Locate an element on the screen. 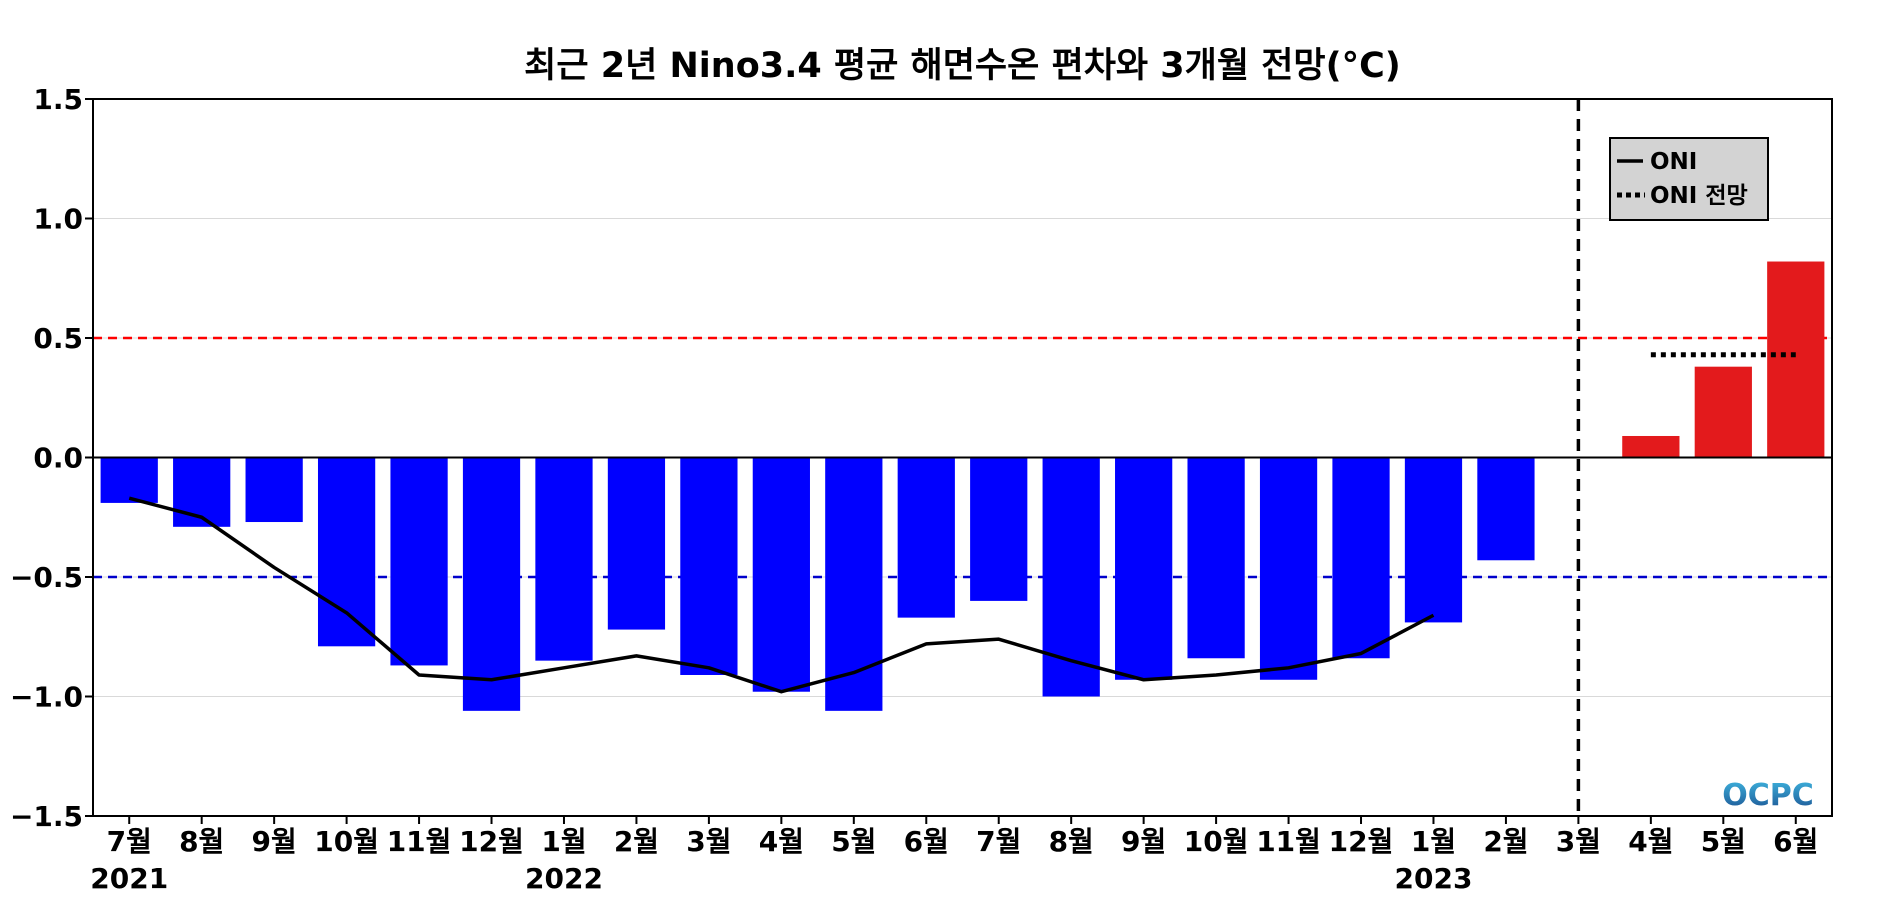 The height and width of the screenshot is (900, 1900). ocpc-logo: OCPC is located at coordinates (1768, 795).